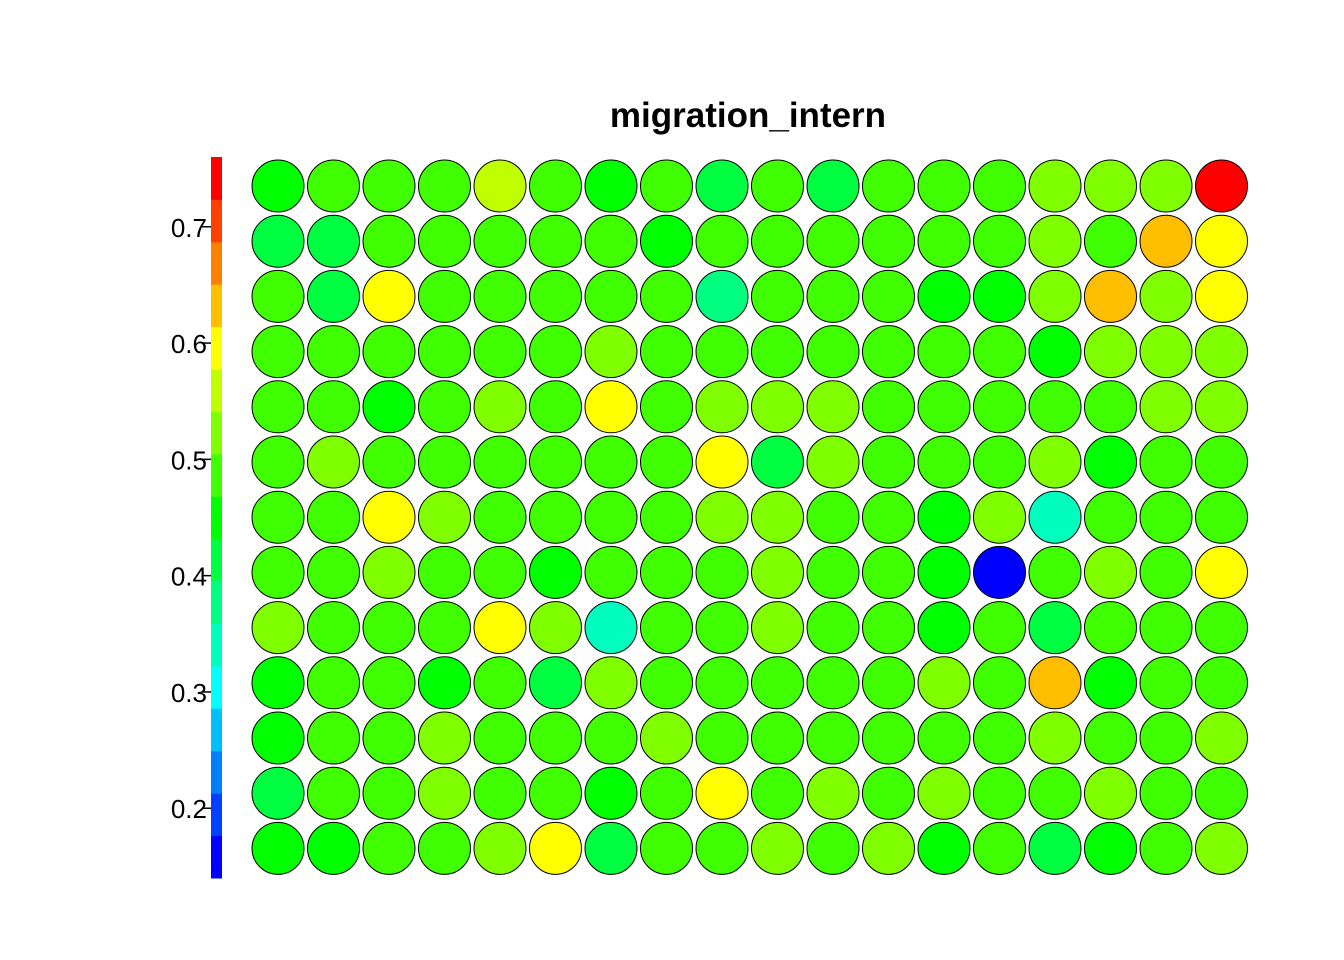  What do you see at coordinates (196, 518) in the screenshot?
I see `colorbar: 0.2 0.3 0.4 0.5 0.6 0.7` at bounding box center [196, 518].